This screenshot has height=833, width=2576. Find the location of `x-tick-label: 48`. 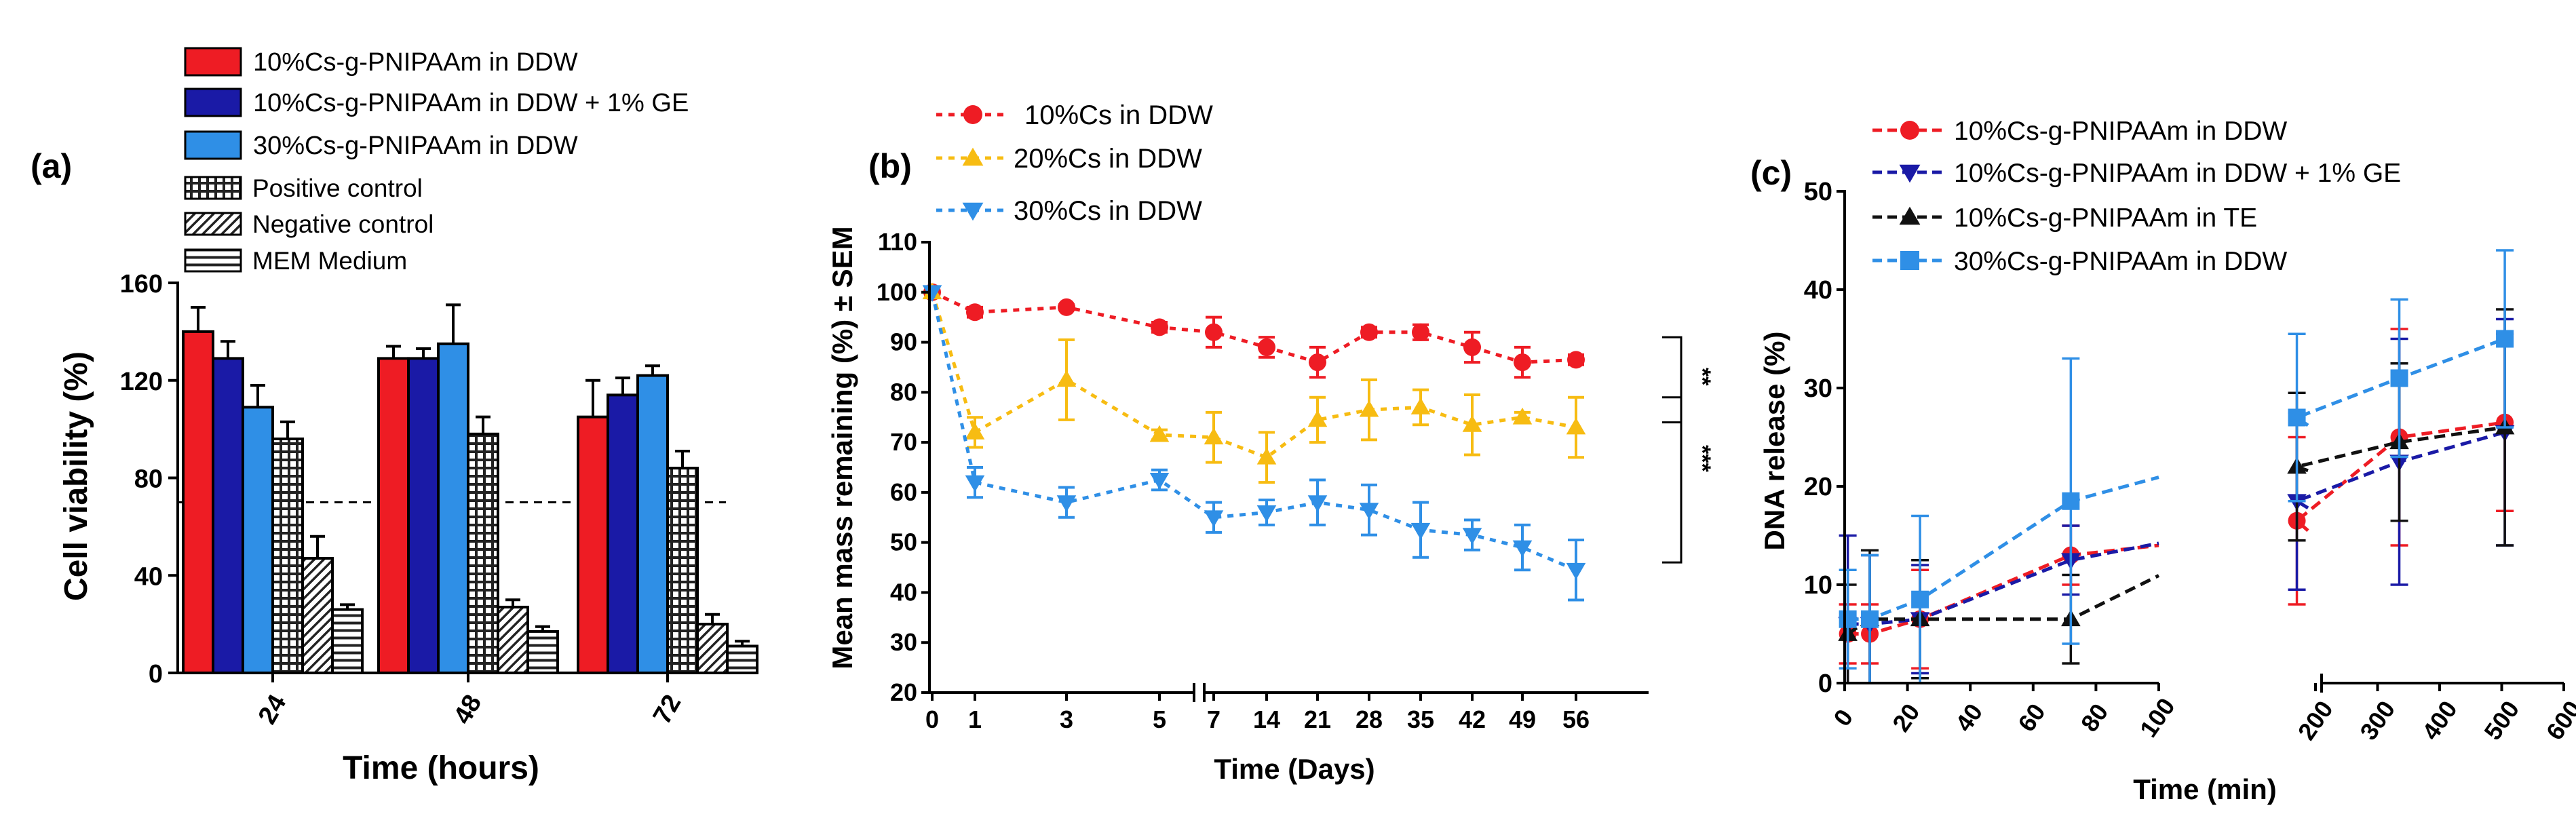

x-tick-label: 48 is located at coordinates (468, 709).